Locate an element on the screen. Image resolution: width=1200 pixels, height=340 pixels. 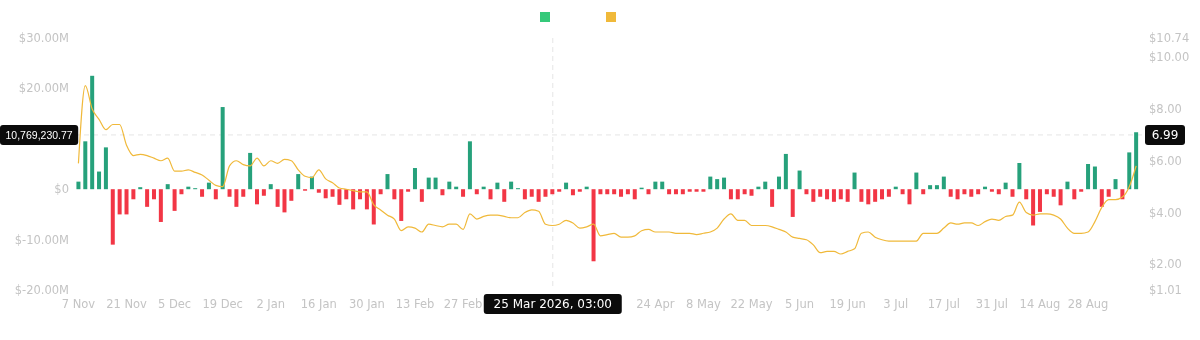
x-tick-label: 24 Apr is located at coordinates (655, 304).